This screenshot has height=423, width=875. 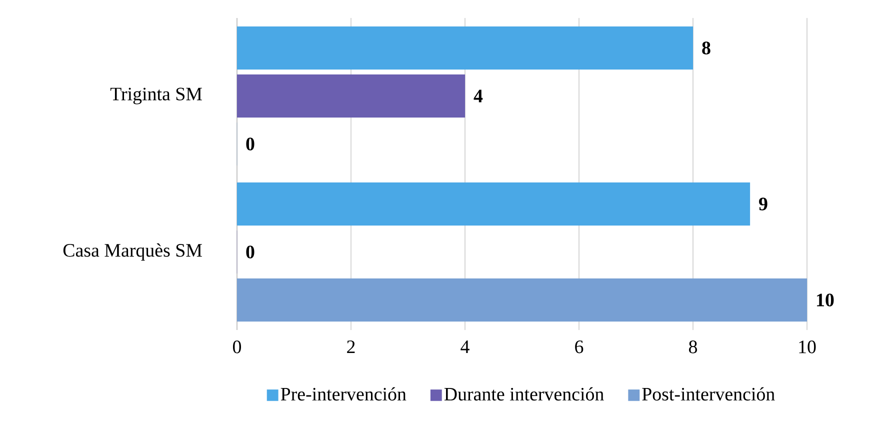 What do you see at coordinates (693, 347) in the screenshot?
I see `x-tick-label: 8` at bounding box center [693, 347].